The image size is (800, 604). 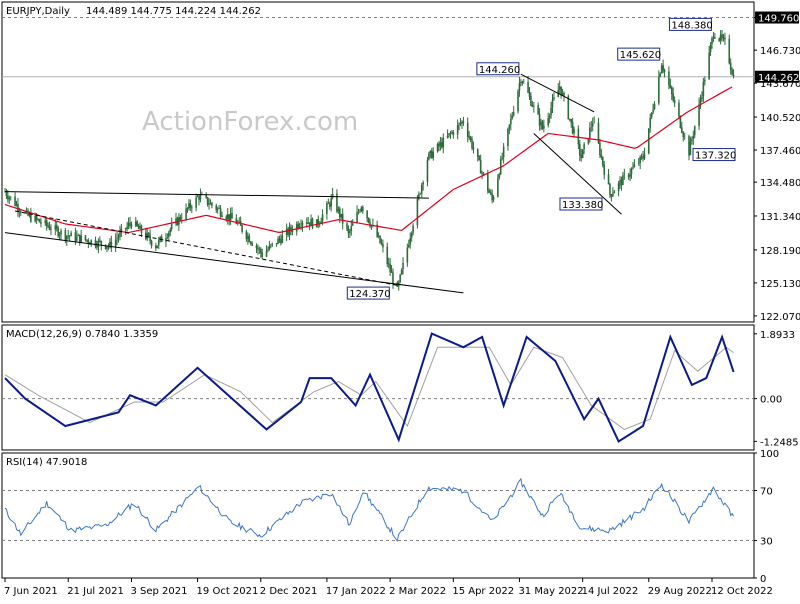 What do you see at coordinates (31, 591) in the screenshot?
I see `time-axis-label: 7 Jun 2021` at bounding box center [31, 591].